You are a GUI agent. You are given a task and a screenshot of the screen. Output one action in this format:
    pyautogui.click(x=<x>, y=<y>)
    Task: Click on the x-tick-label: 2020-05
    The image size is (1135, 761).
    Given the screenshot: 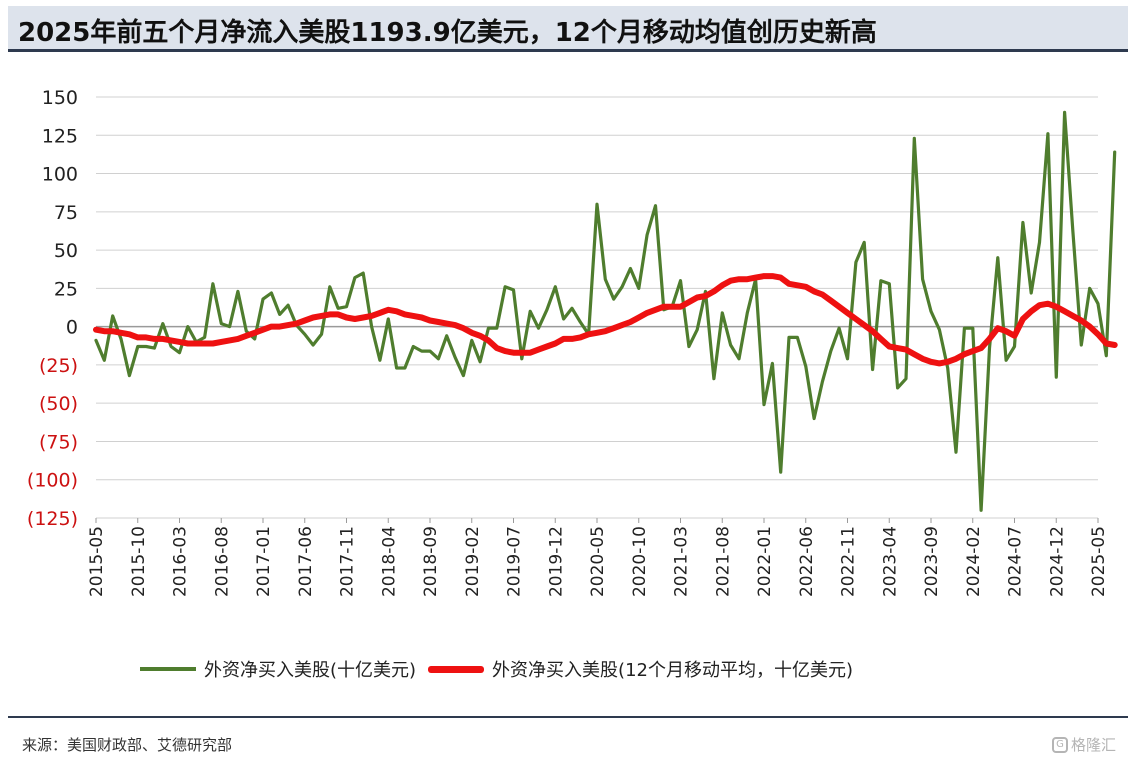 What is the action you would take?
    pyautogui.click(x=598, y=561)
    